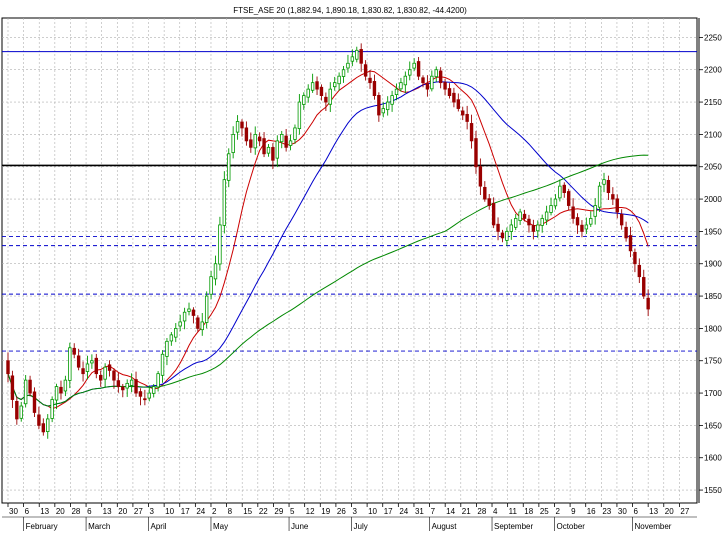 The width and height of the screenshot is (727, 539). Describe the element at coordinates (669, 511) in the screenshot. I see `x-day-label: 20` at that location.